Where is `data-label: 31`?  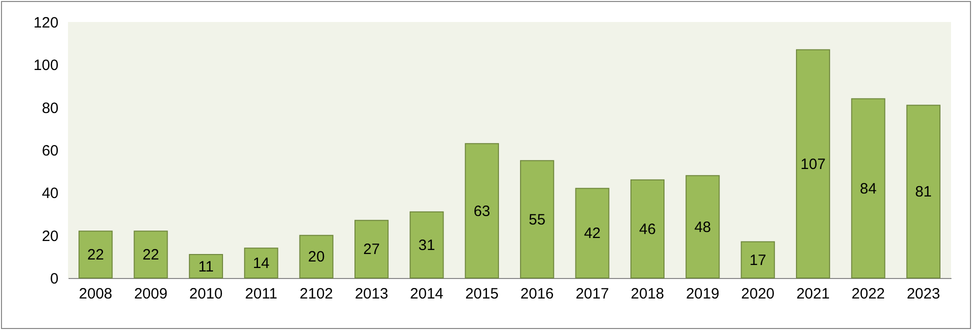 data-label: 31 is located at coordinates (427, 245).